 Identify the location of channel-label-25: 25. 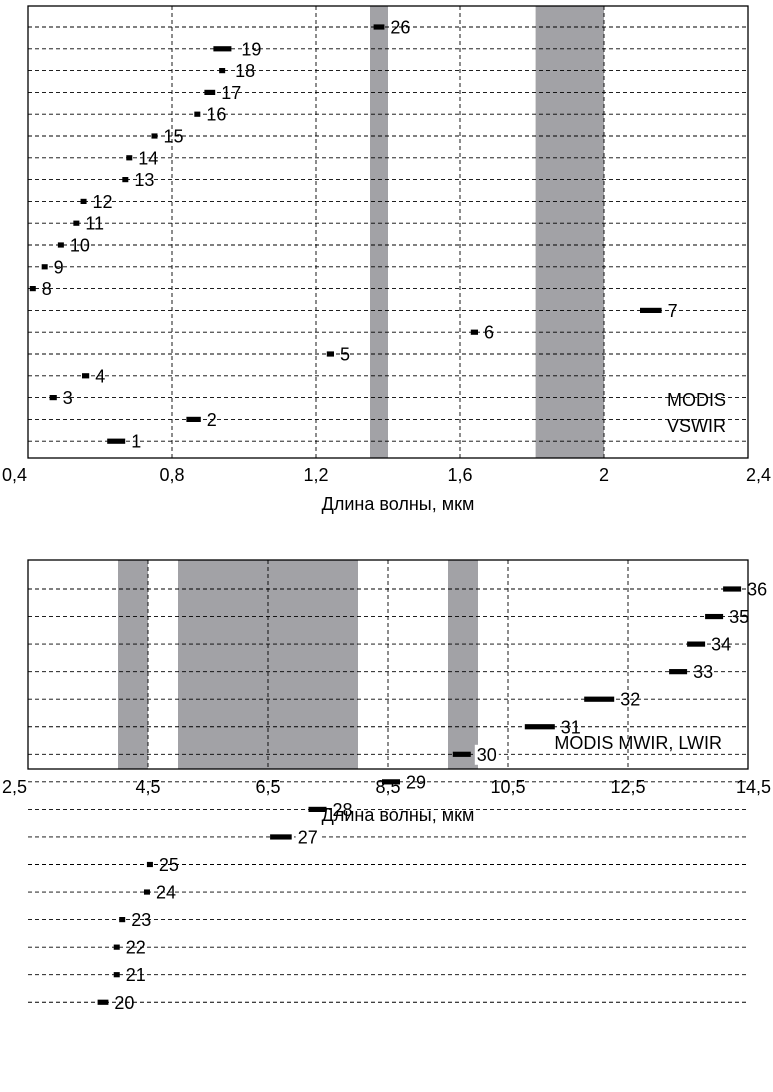
(169, 865).